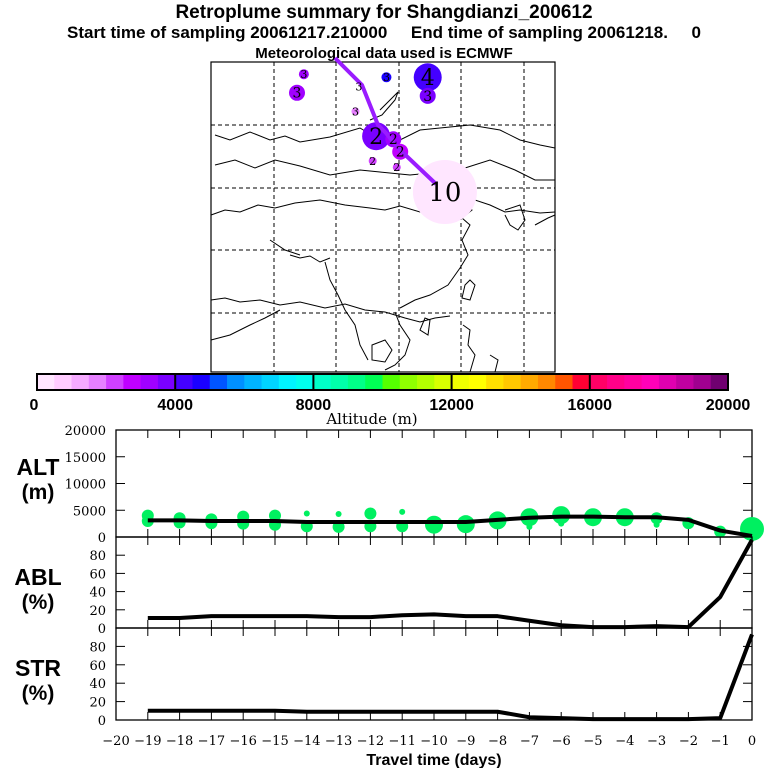  Describe the element at coordinates (384, 53) in the screenshot. I see `met-data-line: Meteorological data used is ECMWF` at that location.